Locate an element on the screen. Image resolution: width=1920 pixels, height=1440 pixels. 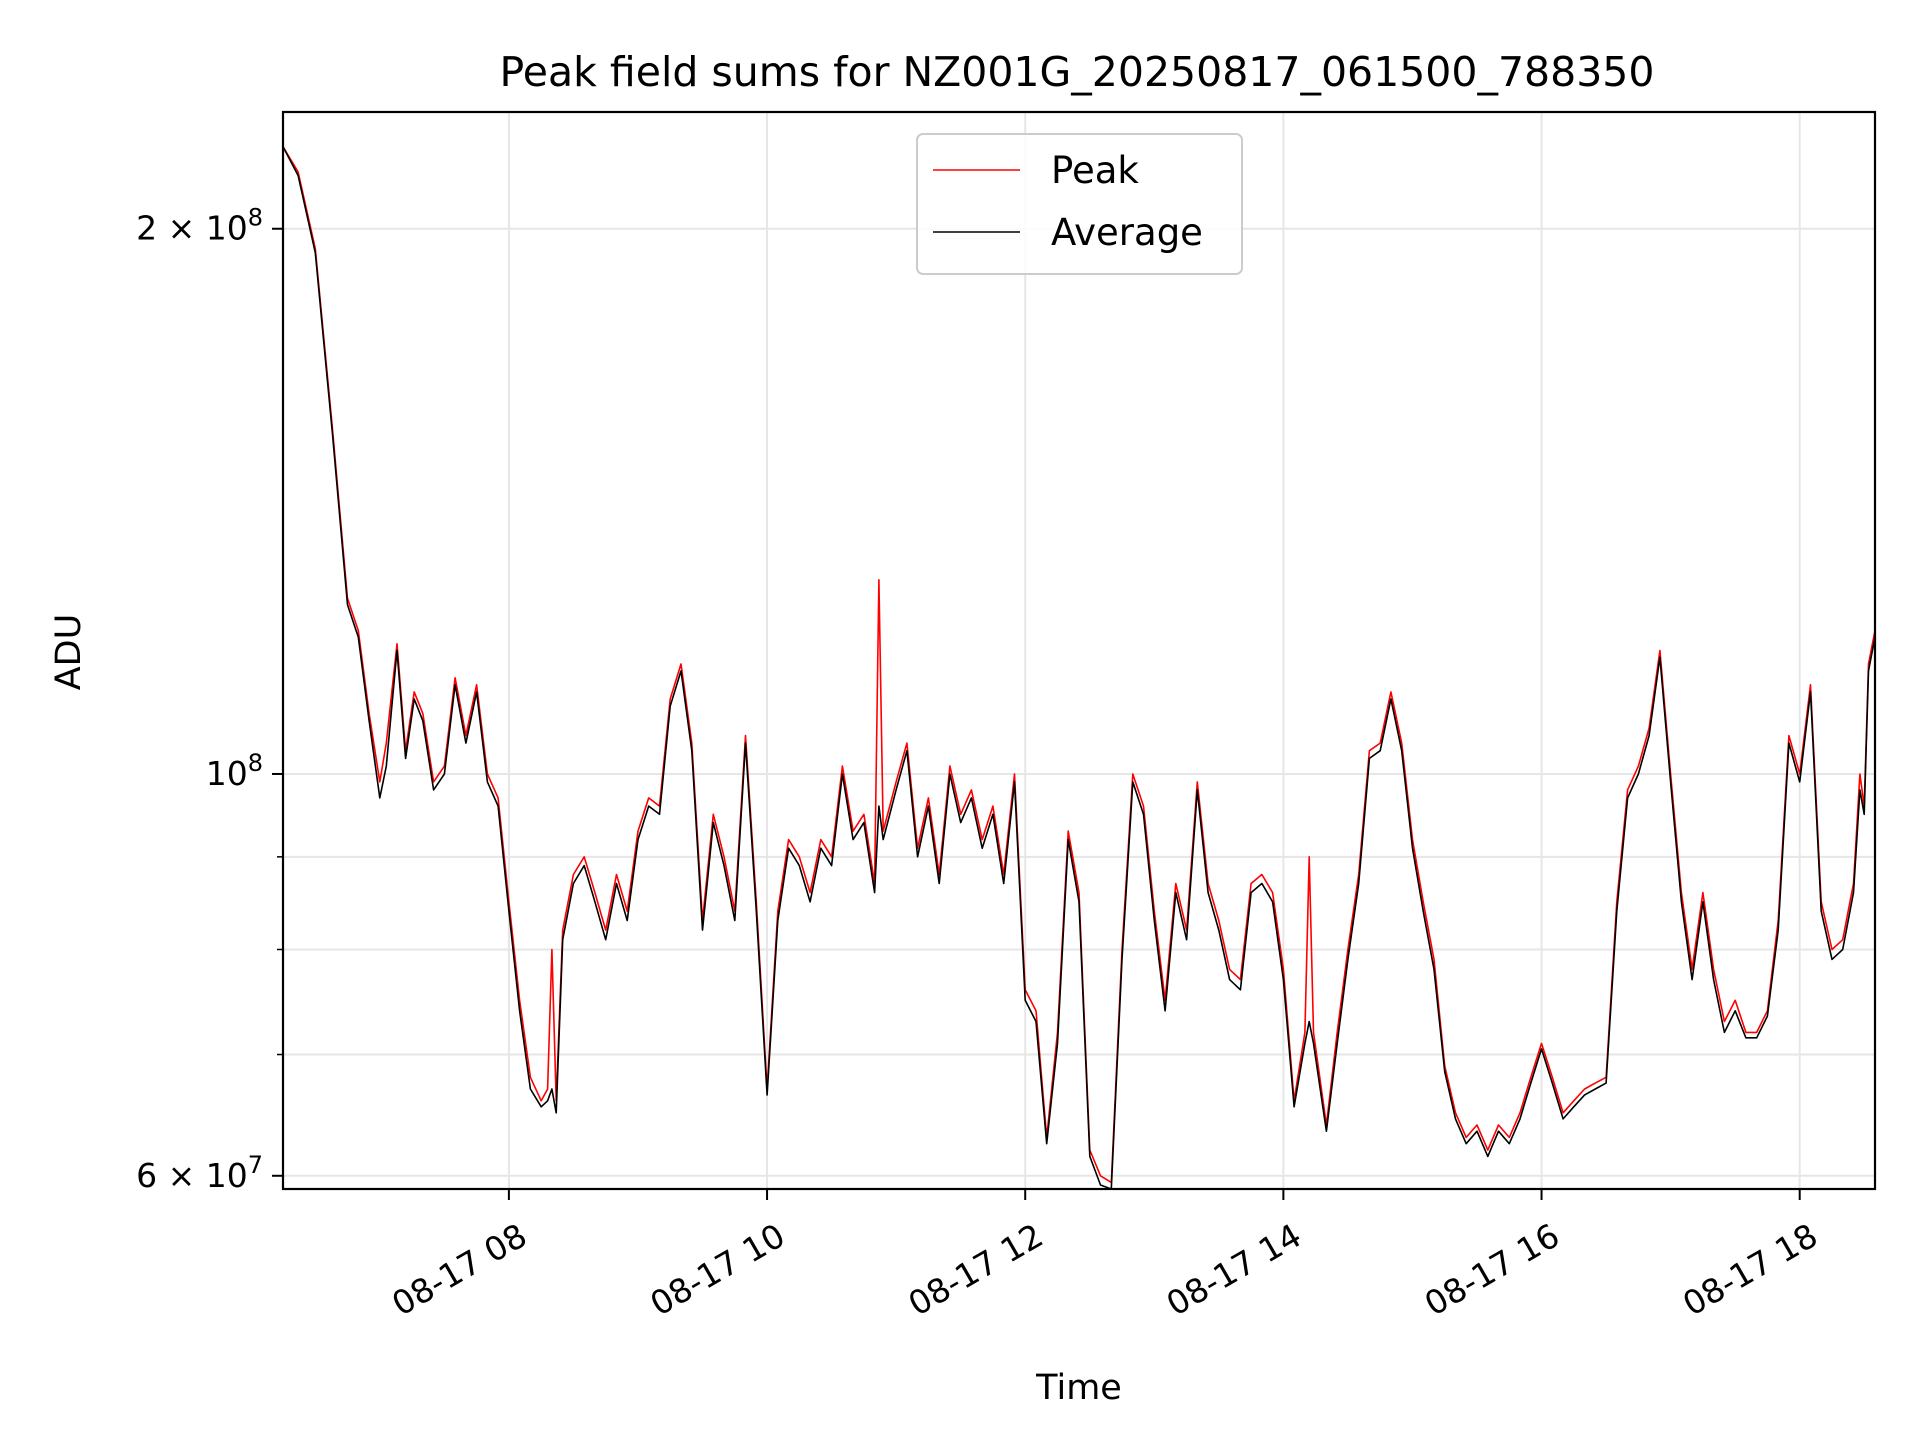
y-tick-label-exponent: 7 is located at coordinates (255, 1165).